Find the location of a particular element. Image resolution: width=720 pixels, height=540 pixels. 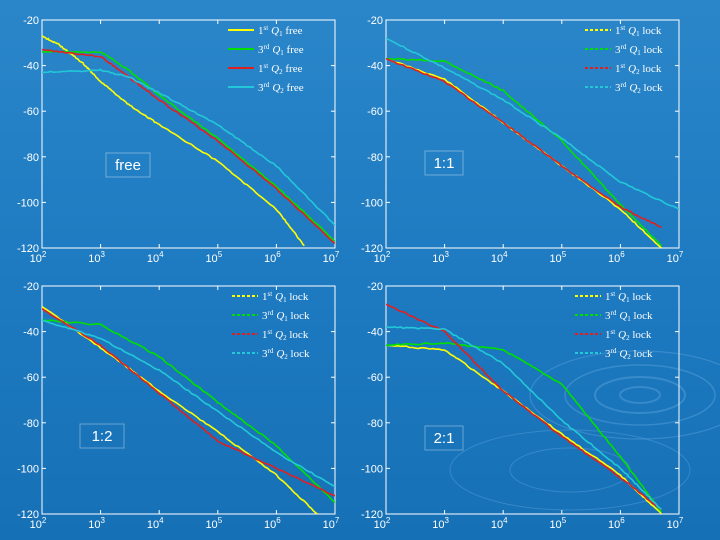

legend-entry: 3rd Q1 free is located at coordinates (281, 50).